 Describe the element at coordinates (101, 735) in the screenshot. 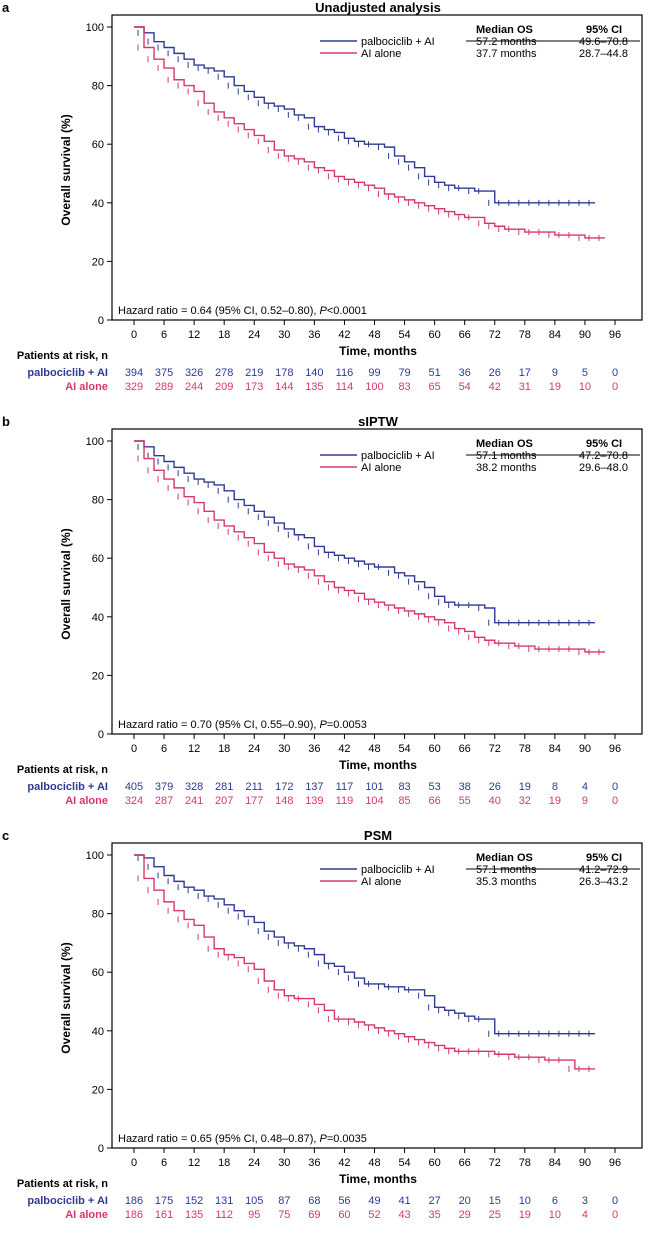

I see `y-tick-label: 0` at that location.